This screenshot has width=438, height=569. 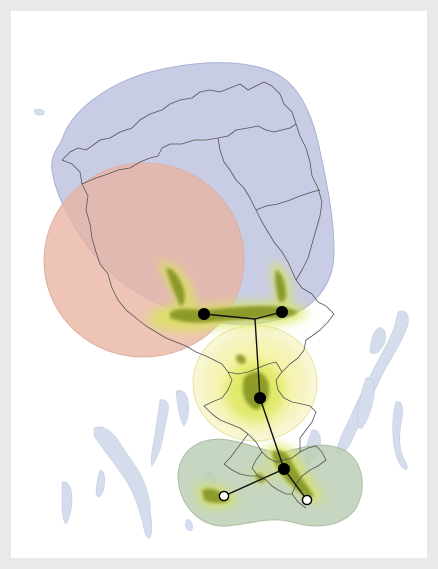 What do you see at coordinates (365, 403) in the screenshot?
I see `lake-east-mid` at bounding box center [365, 403].